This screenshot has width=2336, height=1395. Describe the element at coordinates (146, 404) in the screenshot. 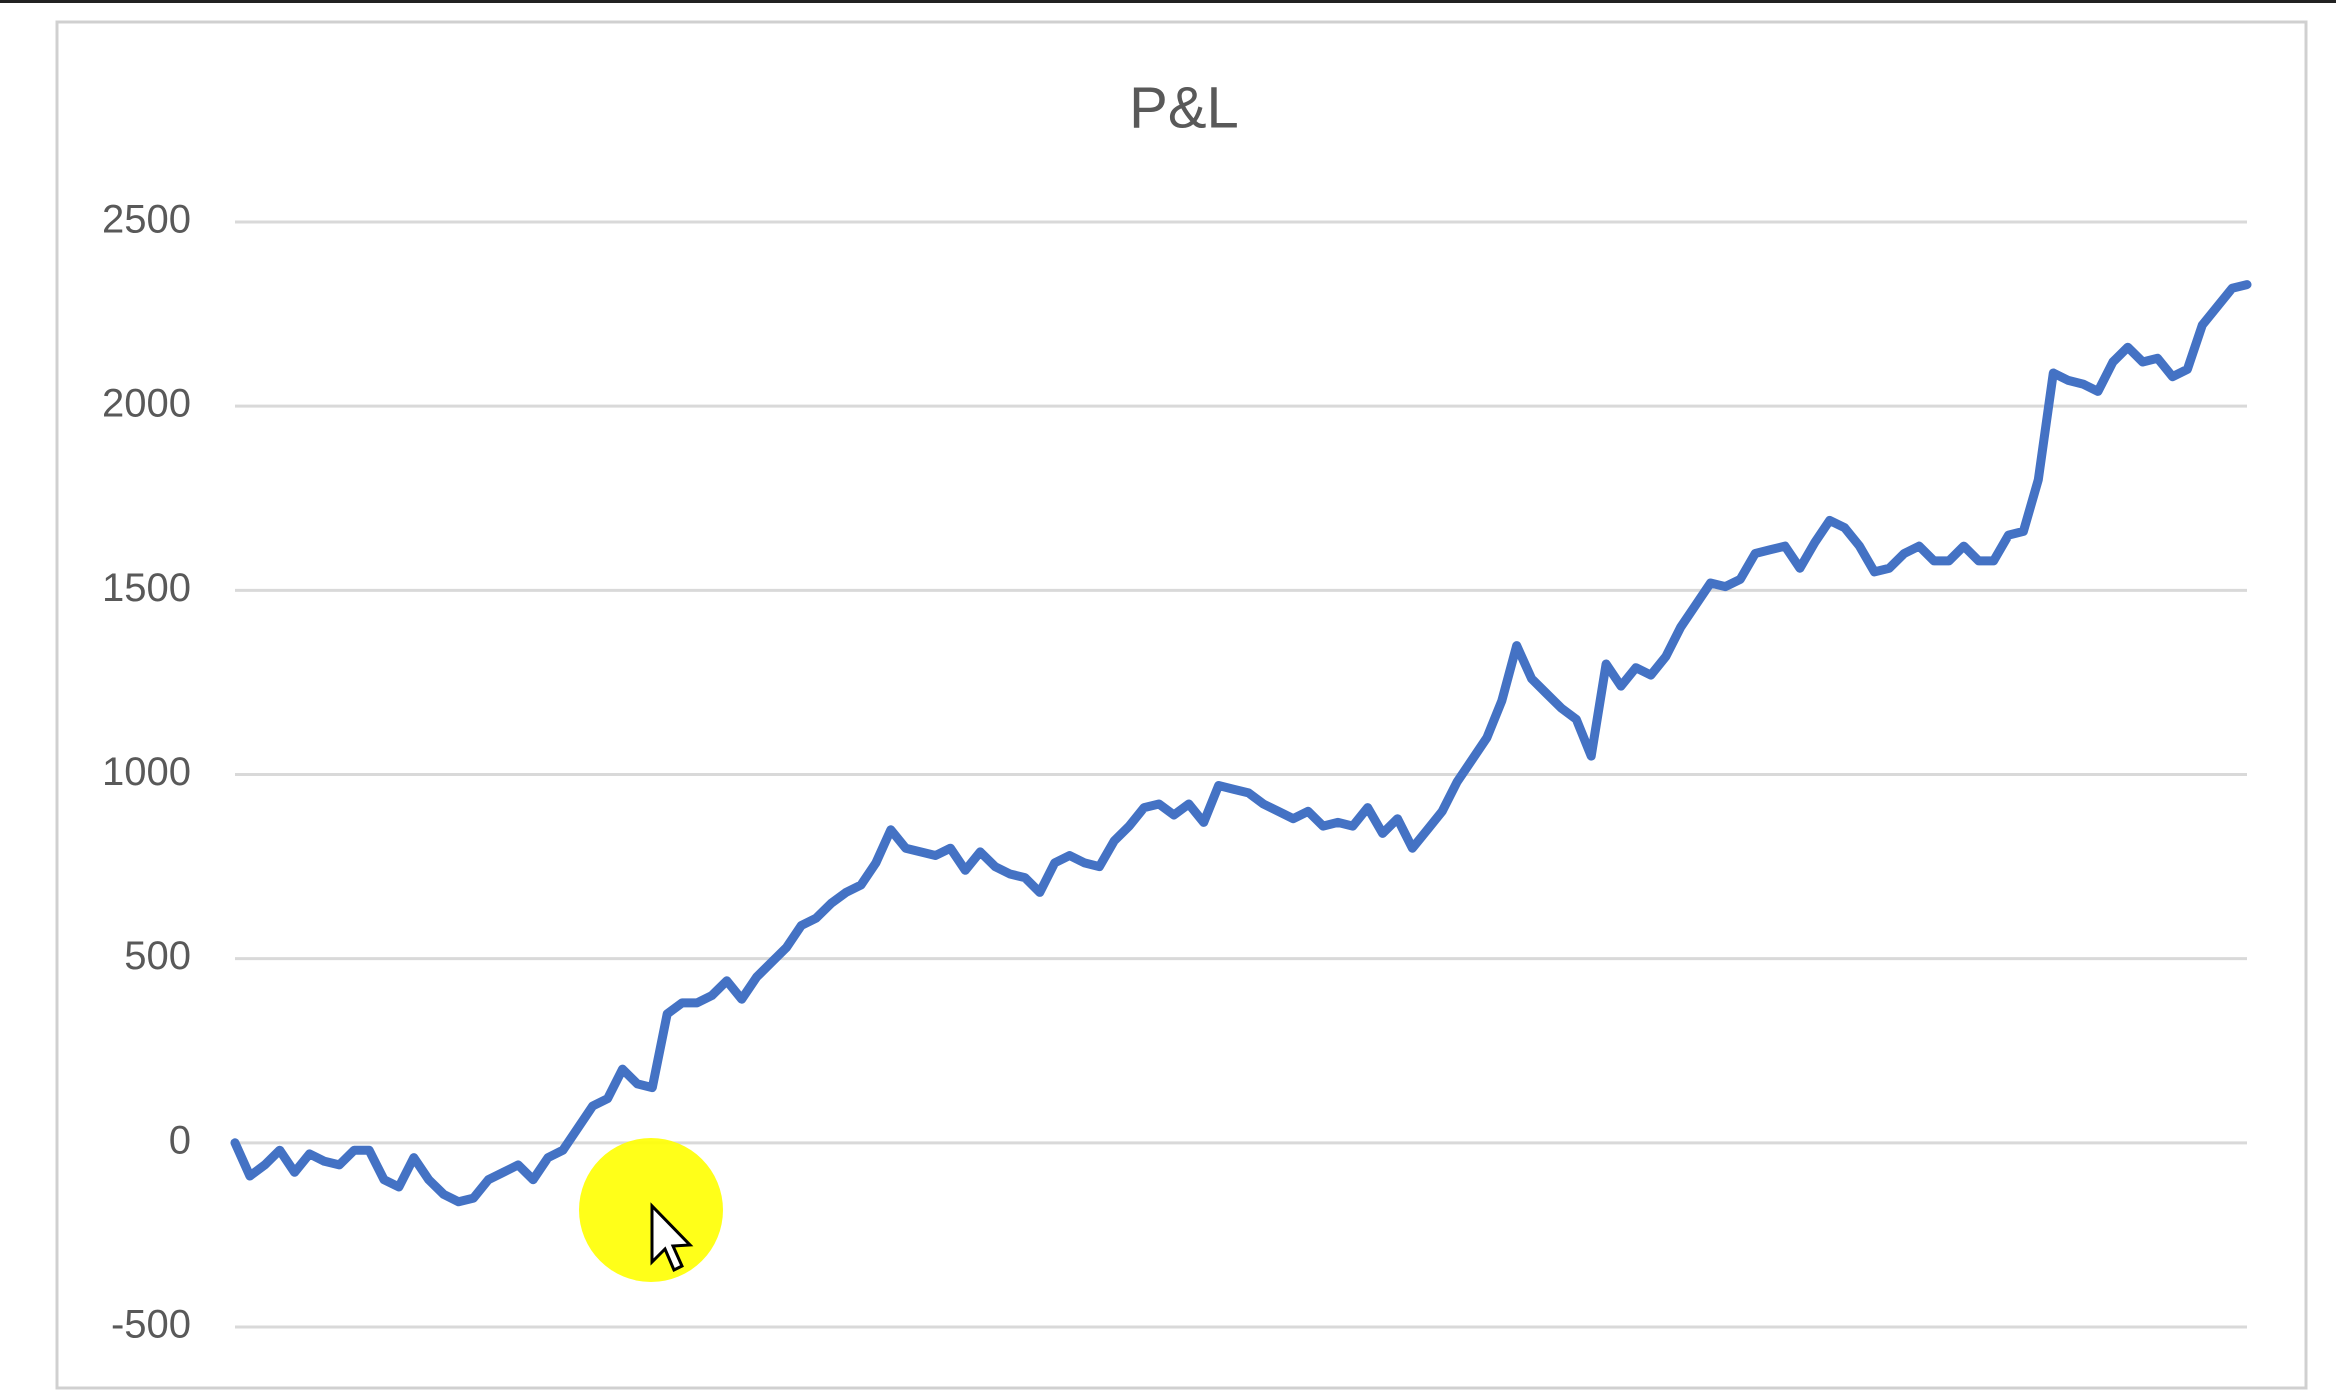

I see `y-tick-label: 2000` at that location.